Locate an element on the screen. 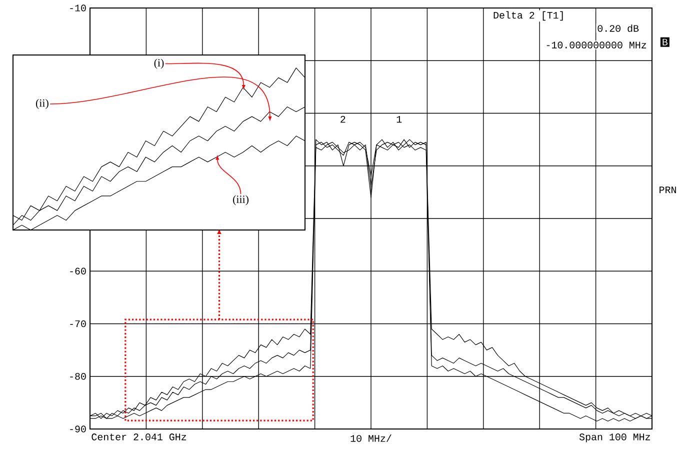 This screenshot has width=682, height=453. annotation: (ii) is located at coordinates (42, 104).